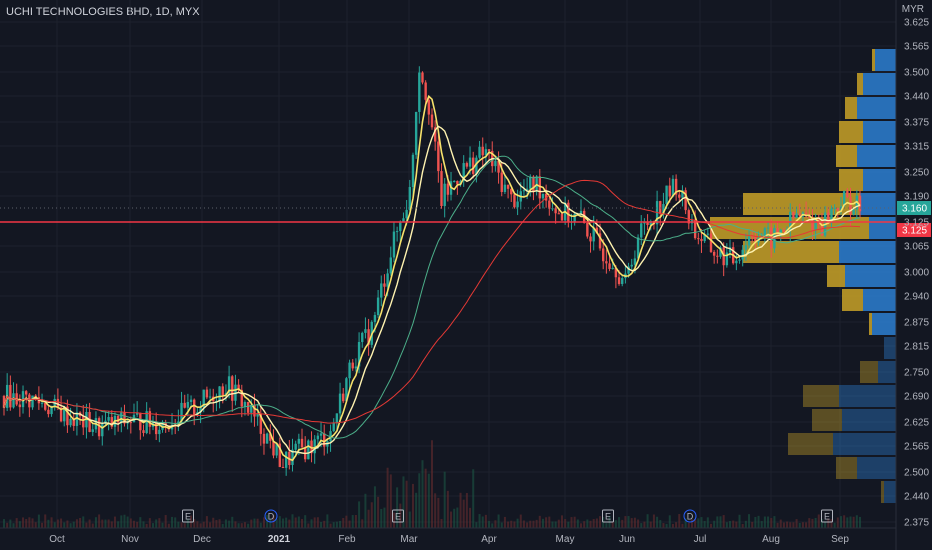 This screenshot has height=550, width=932. What do you see at coordinates (916, 297) in the screenshot?
I see `y-tick-label: 2.940` at bounding box center [916, 297].